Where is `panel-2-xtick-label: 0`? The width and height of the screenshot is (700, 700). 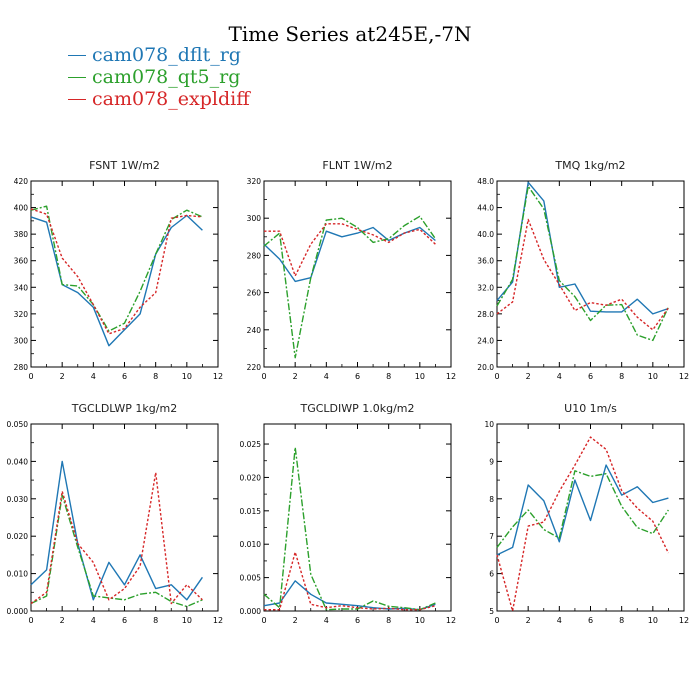 panel-2-xtick-label: 0 is located at coordinates (263, 376).